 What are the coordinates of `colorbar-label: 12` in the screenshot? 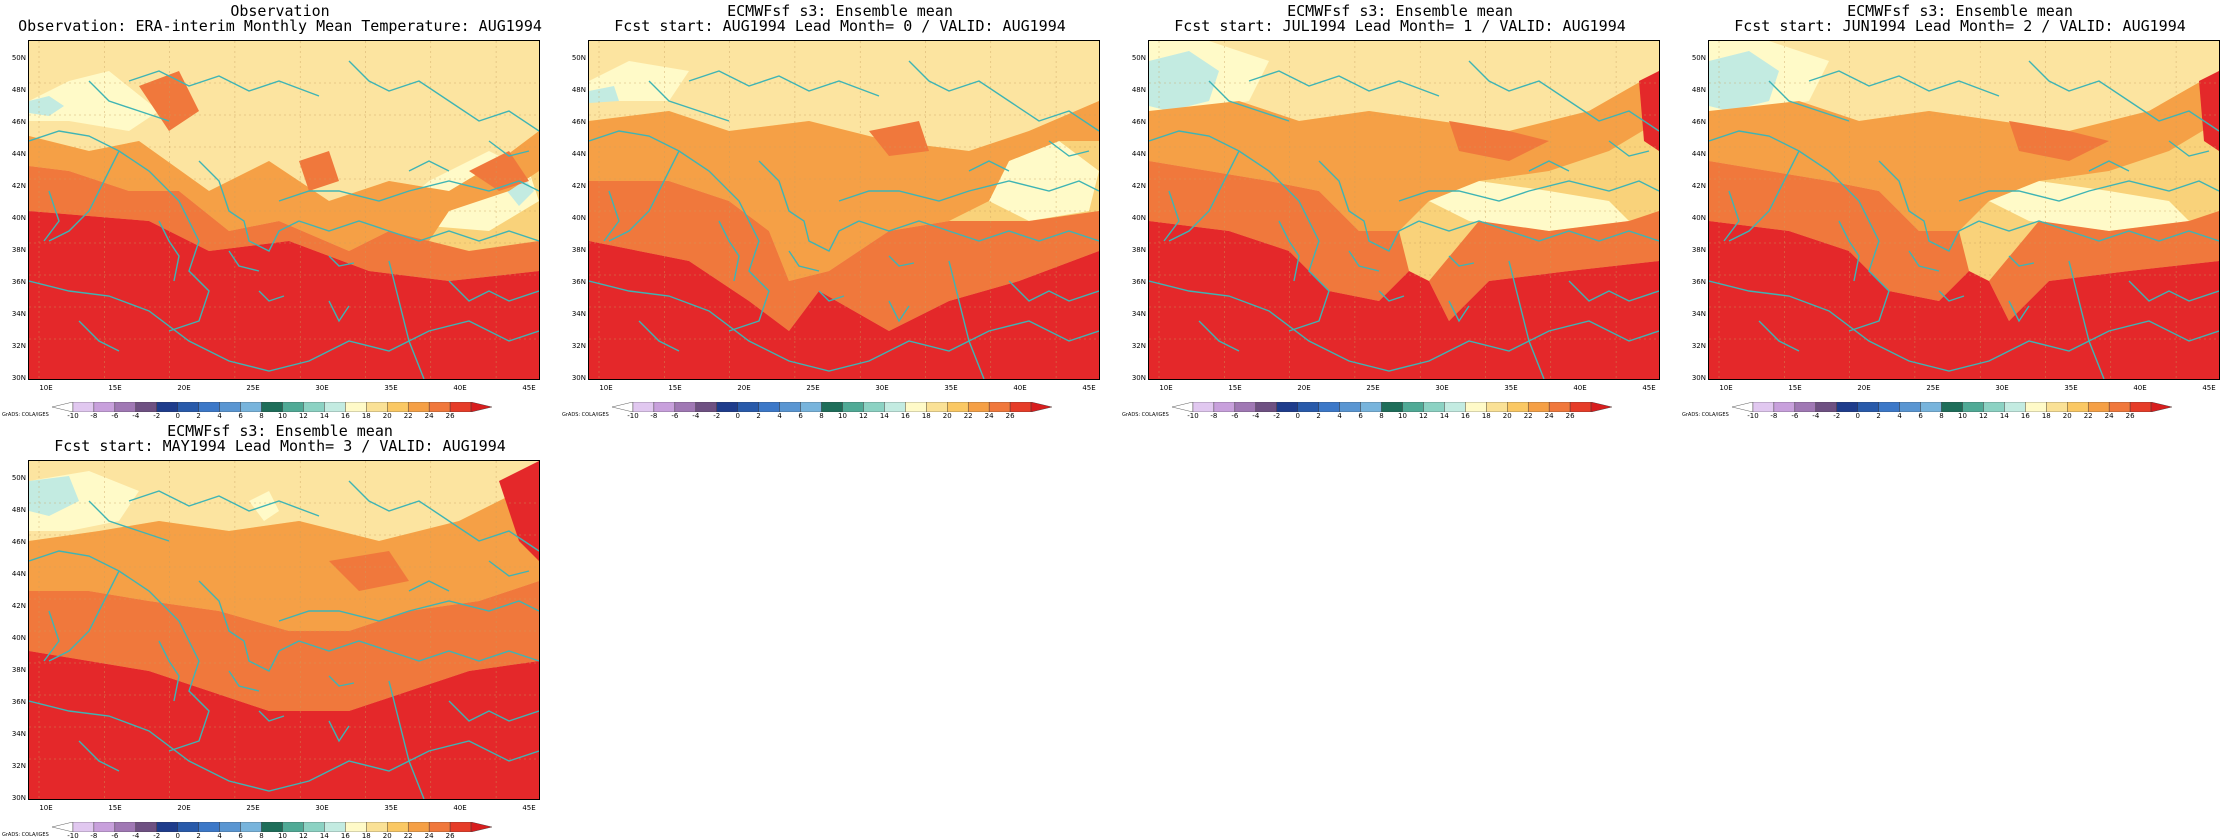 It's located at (1423, 416).